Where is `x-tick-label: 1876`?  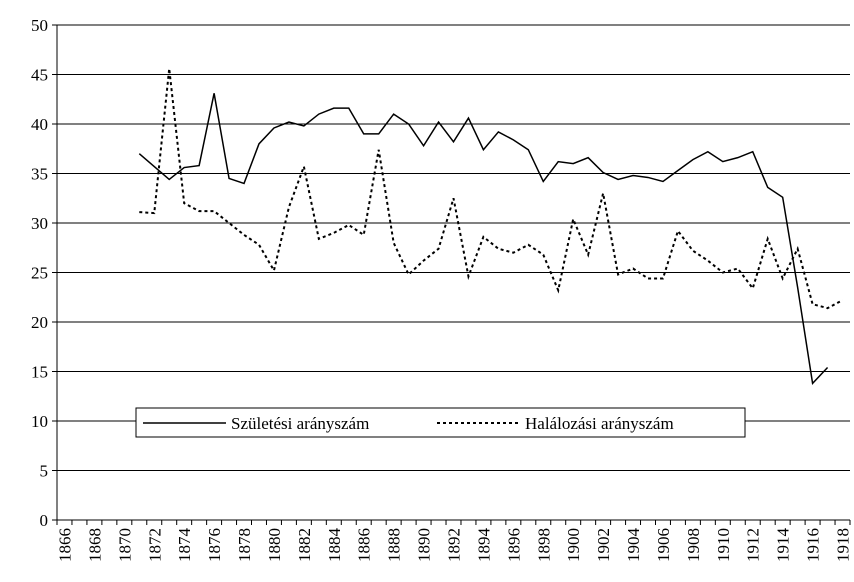 x-tick-label: 1876 is located at coordinates (214, 545).